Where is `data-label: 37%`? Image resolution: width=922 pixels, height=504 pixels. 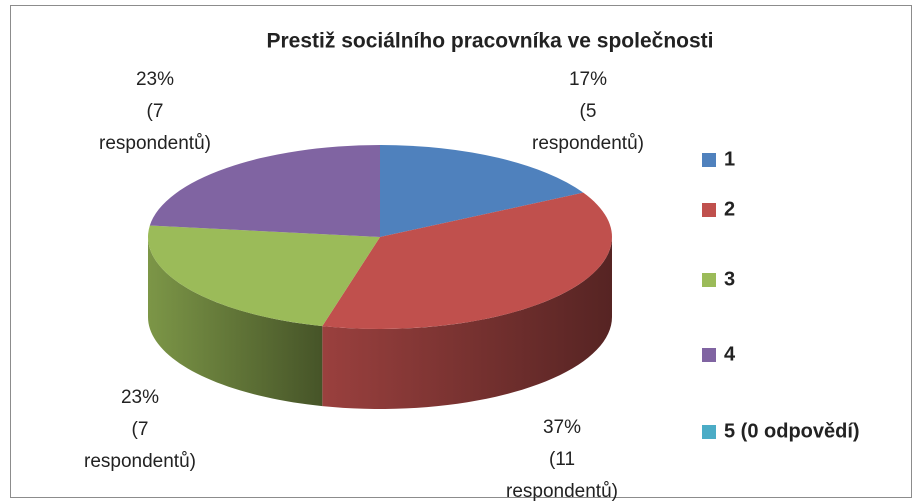
data-label: 37% is located at coordinates (562, 427).